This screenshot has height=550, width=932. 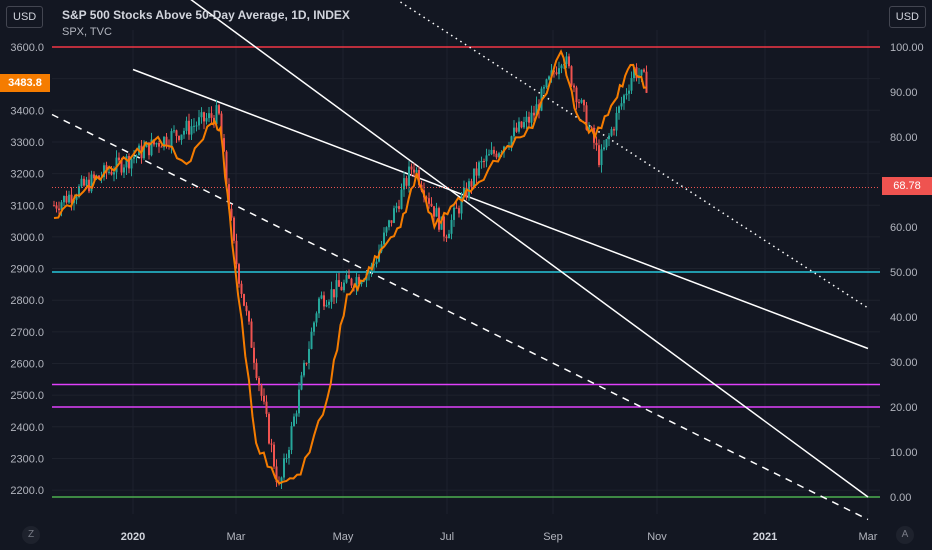 What do you see at coordinates (904, 138) in the screenshot?
I see `value-tick-label: 80.00` at bounding box center [904, 138].